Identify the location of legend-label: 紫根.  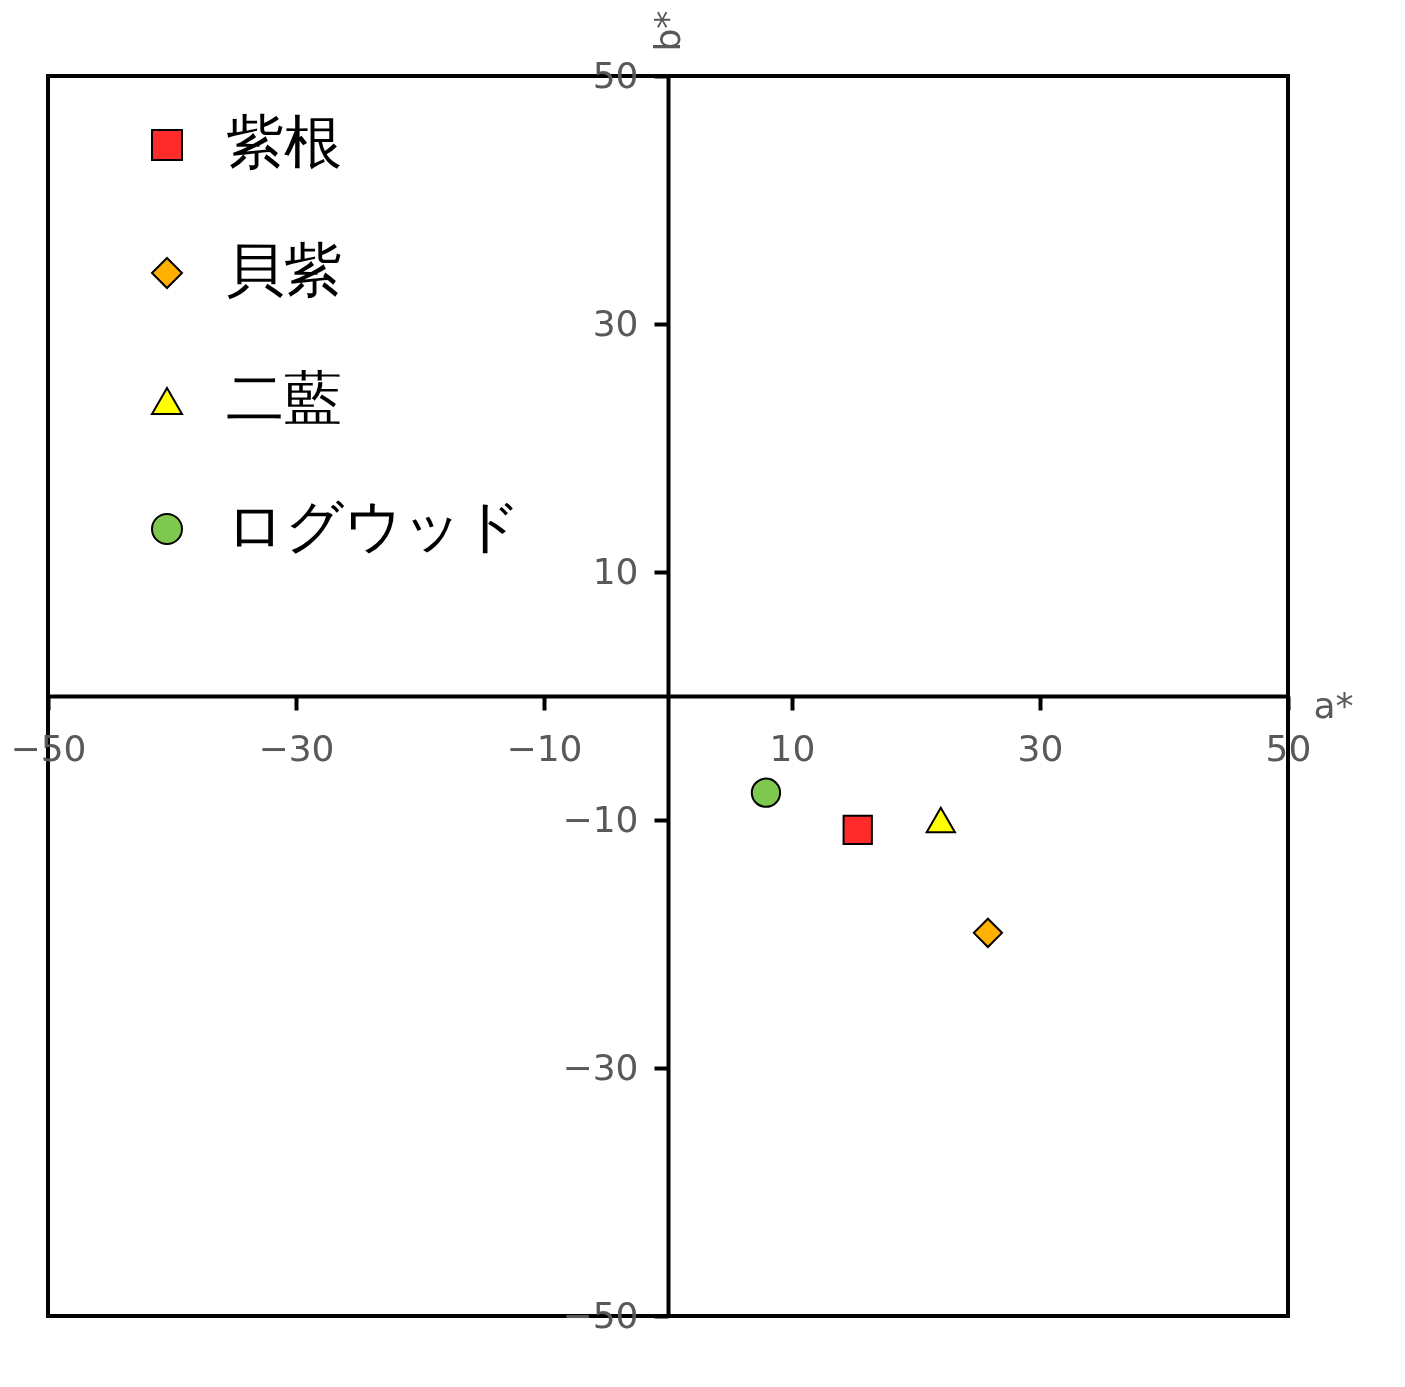
(284, 142).